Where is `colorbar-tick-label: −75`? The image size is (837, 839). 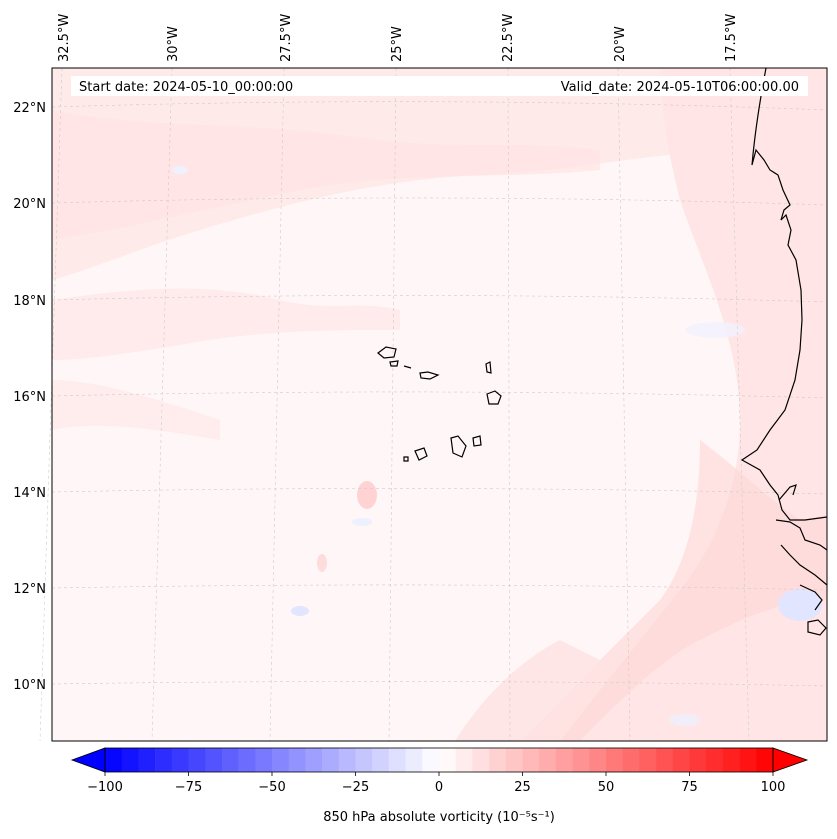
colorbar-tick-label: −75 is located at coordinates (188, 787).